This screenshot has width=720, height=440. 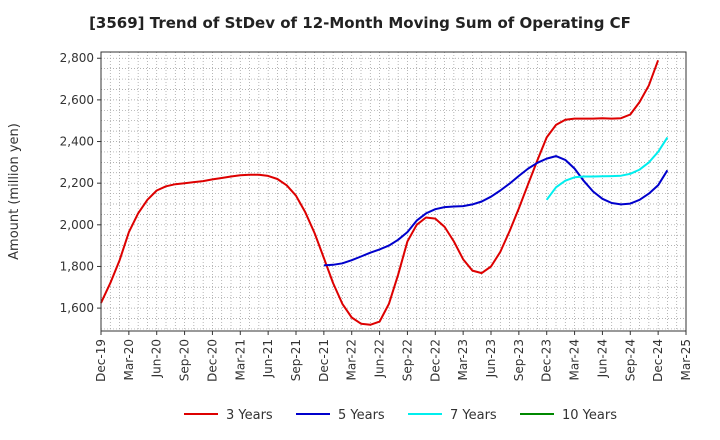 I want to click on series-line-7-years, so click(x=607, y=168).